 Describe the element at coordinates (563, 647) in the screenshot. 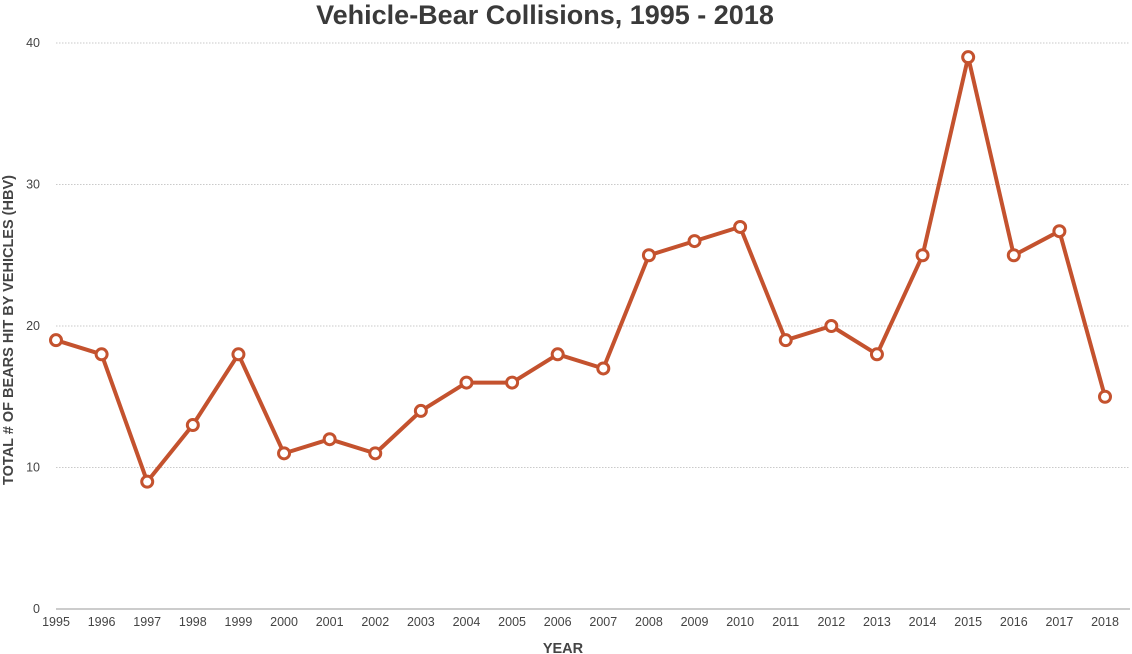

I see `x-axis-title: YEAR` at that location.